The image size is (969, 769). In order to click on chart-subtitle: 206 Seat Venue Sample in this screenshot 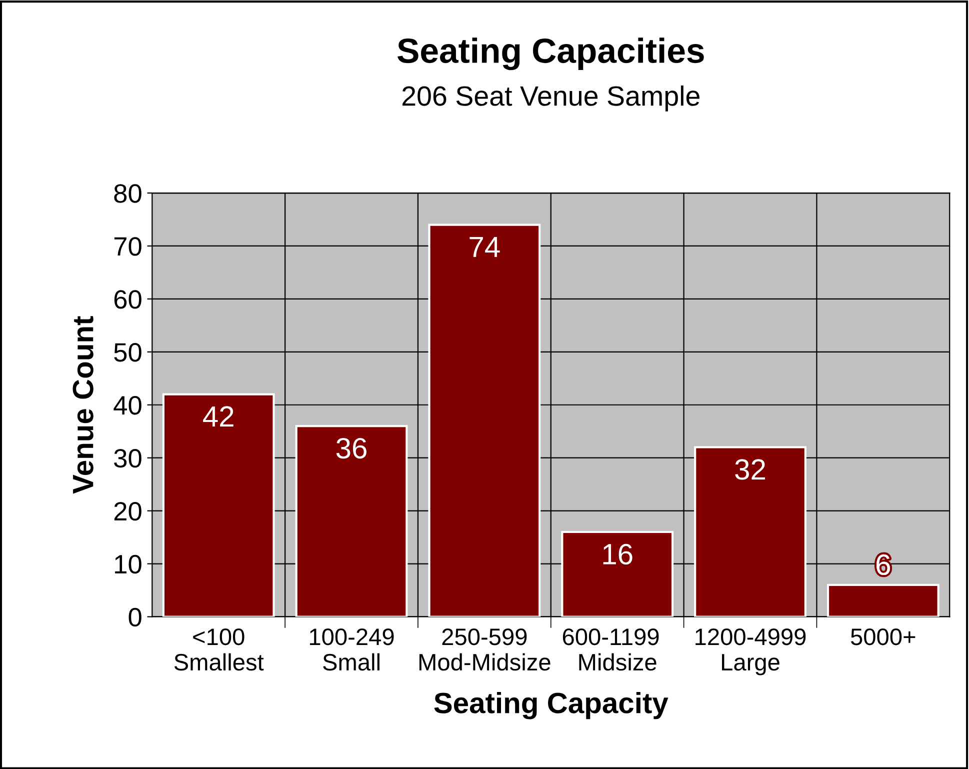, I will do `click(551, 98)`.